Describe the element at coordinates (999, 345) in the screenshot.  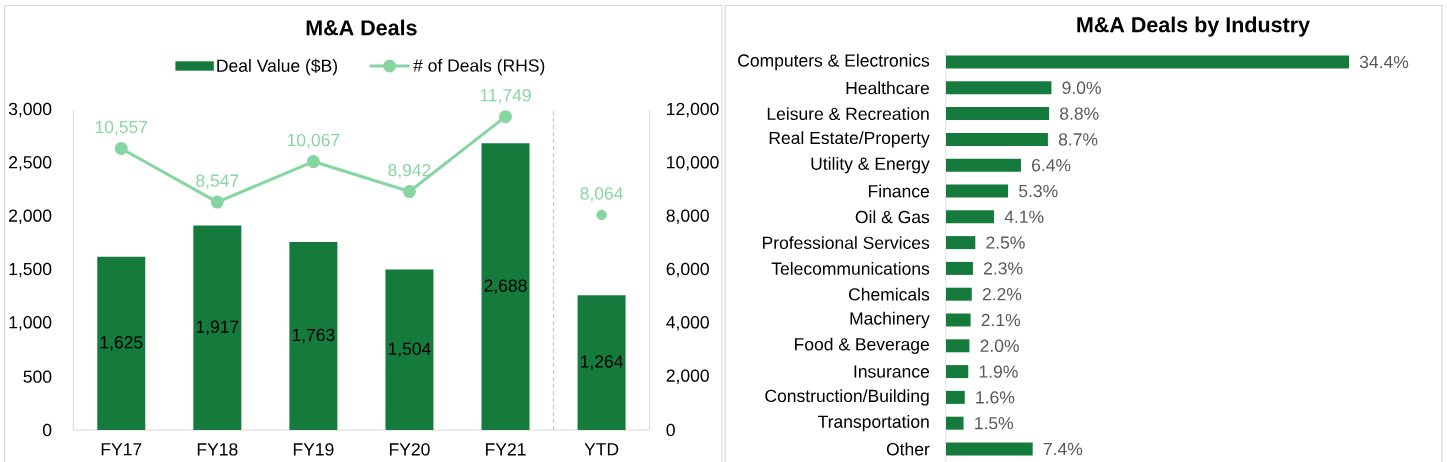
I see `data-label: 2.0%` at that location.